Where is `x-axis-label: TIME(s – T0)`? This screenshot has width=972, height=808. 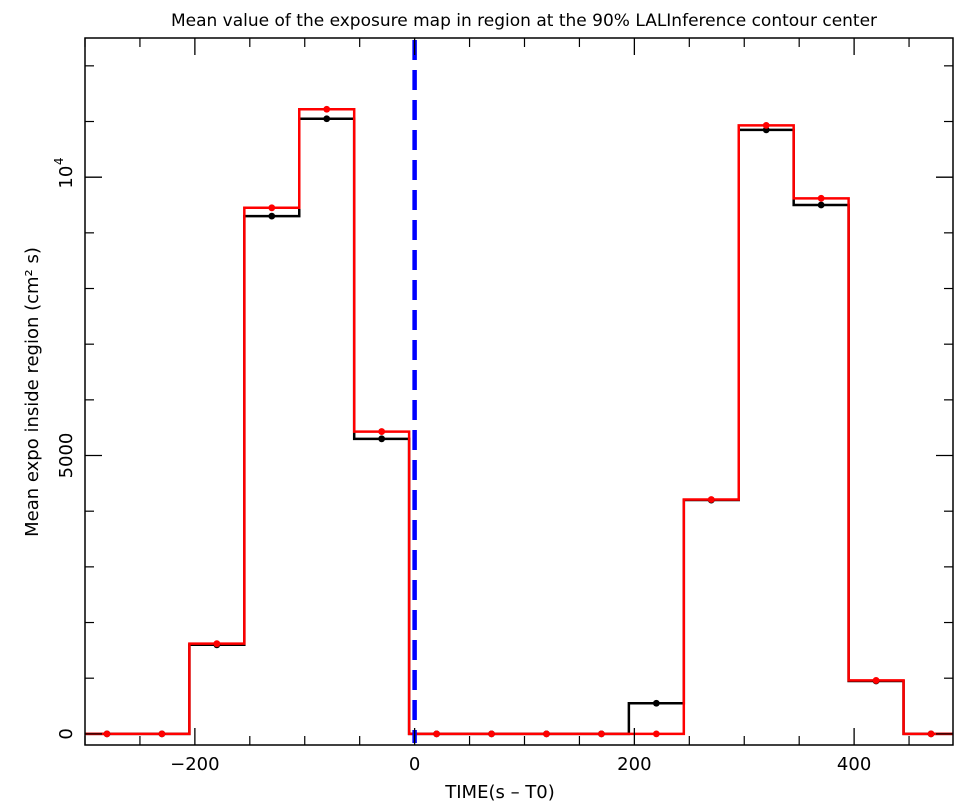
x-axis-label: TIME(s – T0) is located at coordinates (499, 792).